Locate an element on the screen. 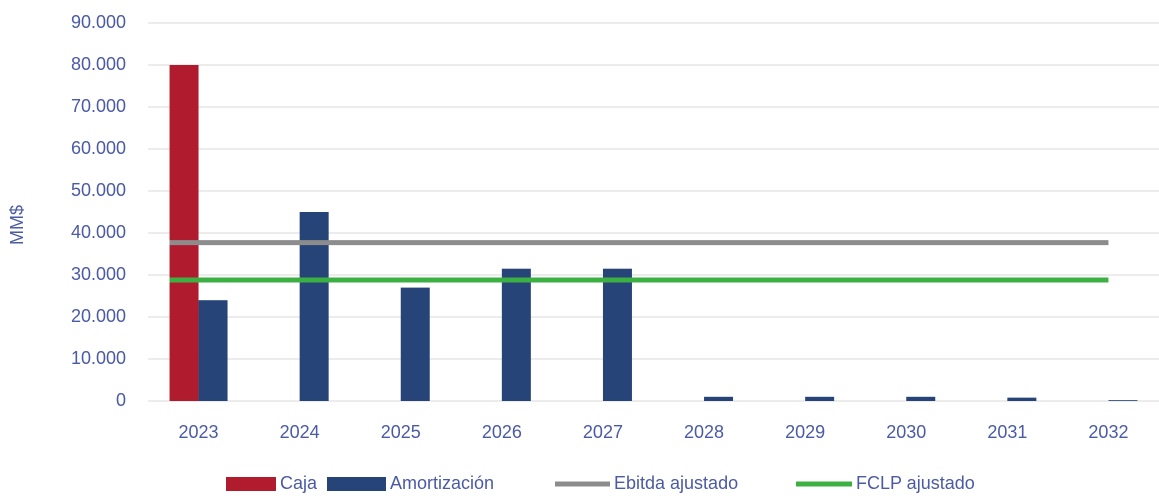 This screenshot has width=1159, height=496. x-tick-label: 2027 is located at coordinates (603, 432).